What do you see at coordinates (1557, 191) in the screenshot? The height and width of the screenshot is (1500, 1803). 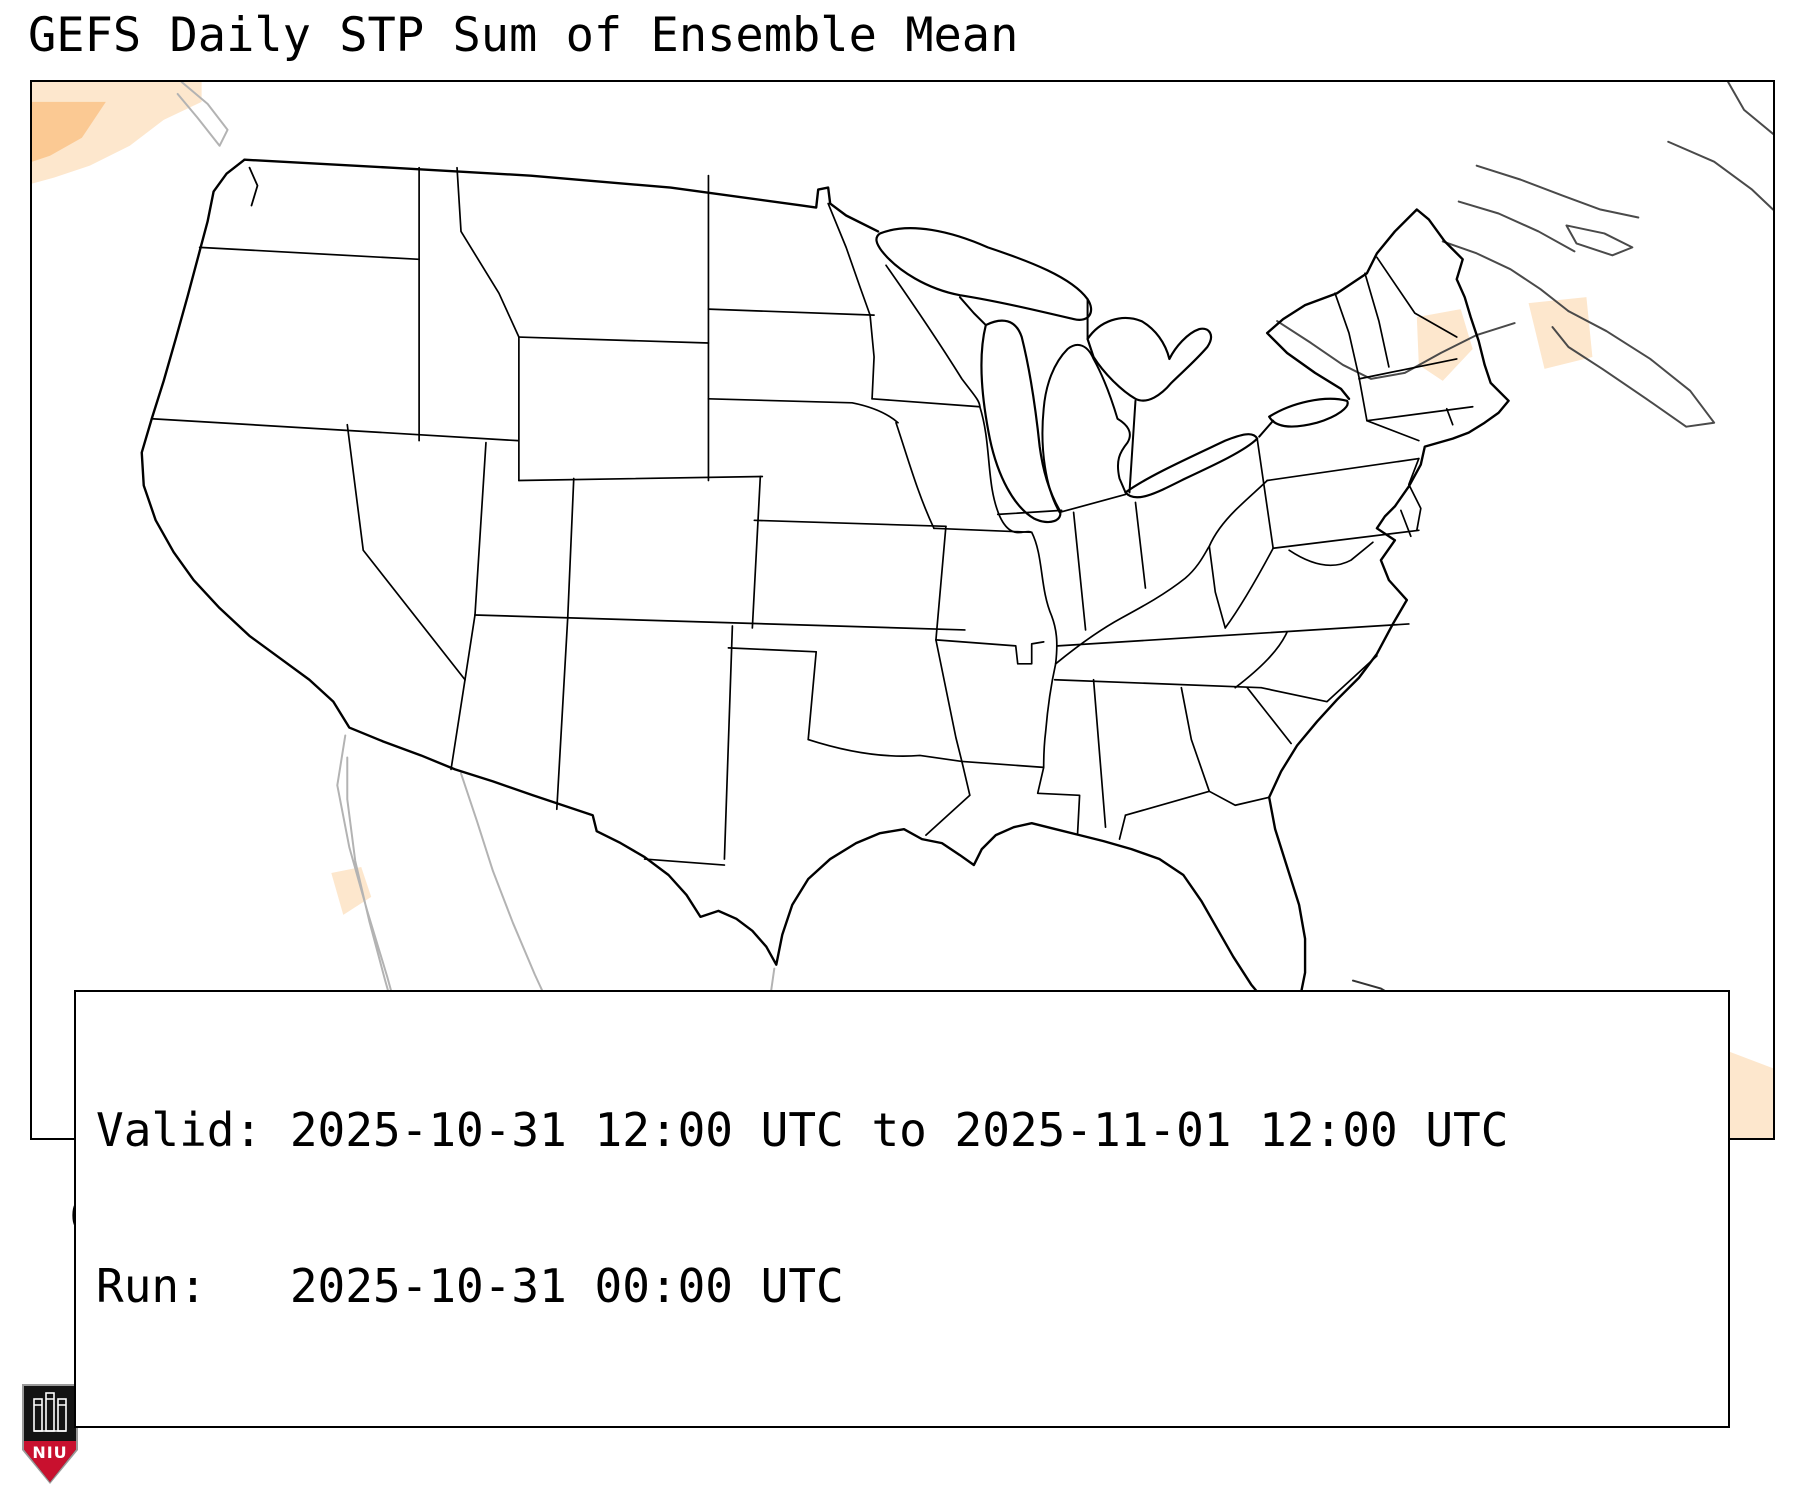 I see `gaspe-coast` at bounding box center [1557, 191].